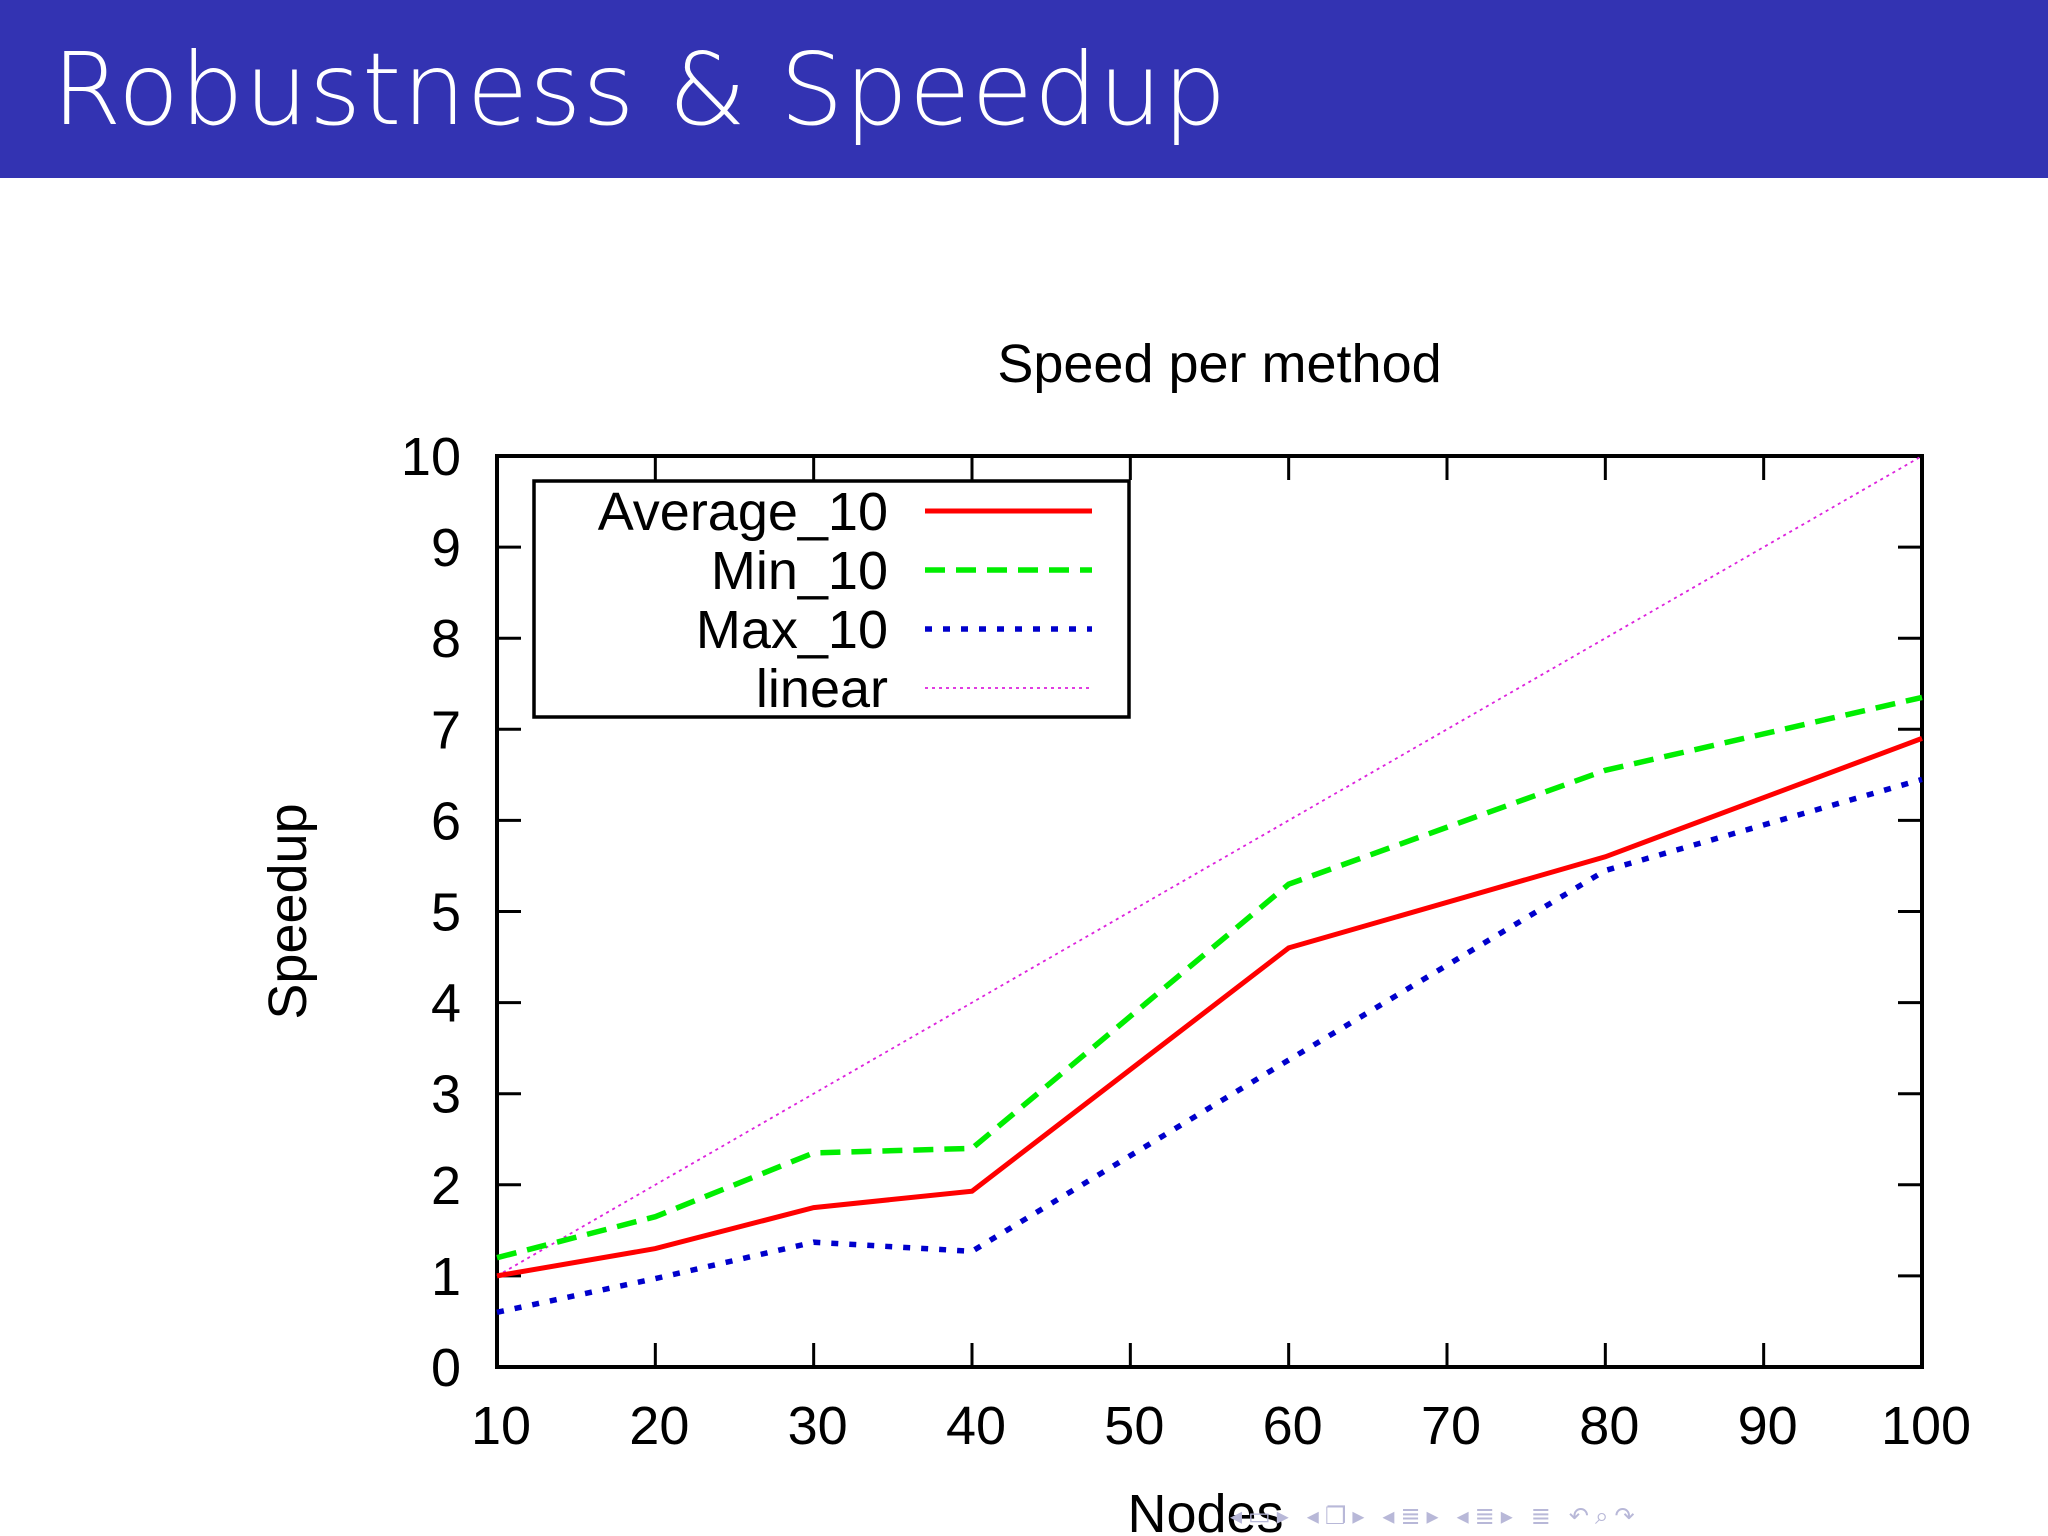 The image size is (2048, 1536). I want to click on x-tick-label: 10, so click(501, 1426).